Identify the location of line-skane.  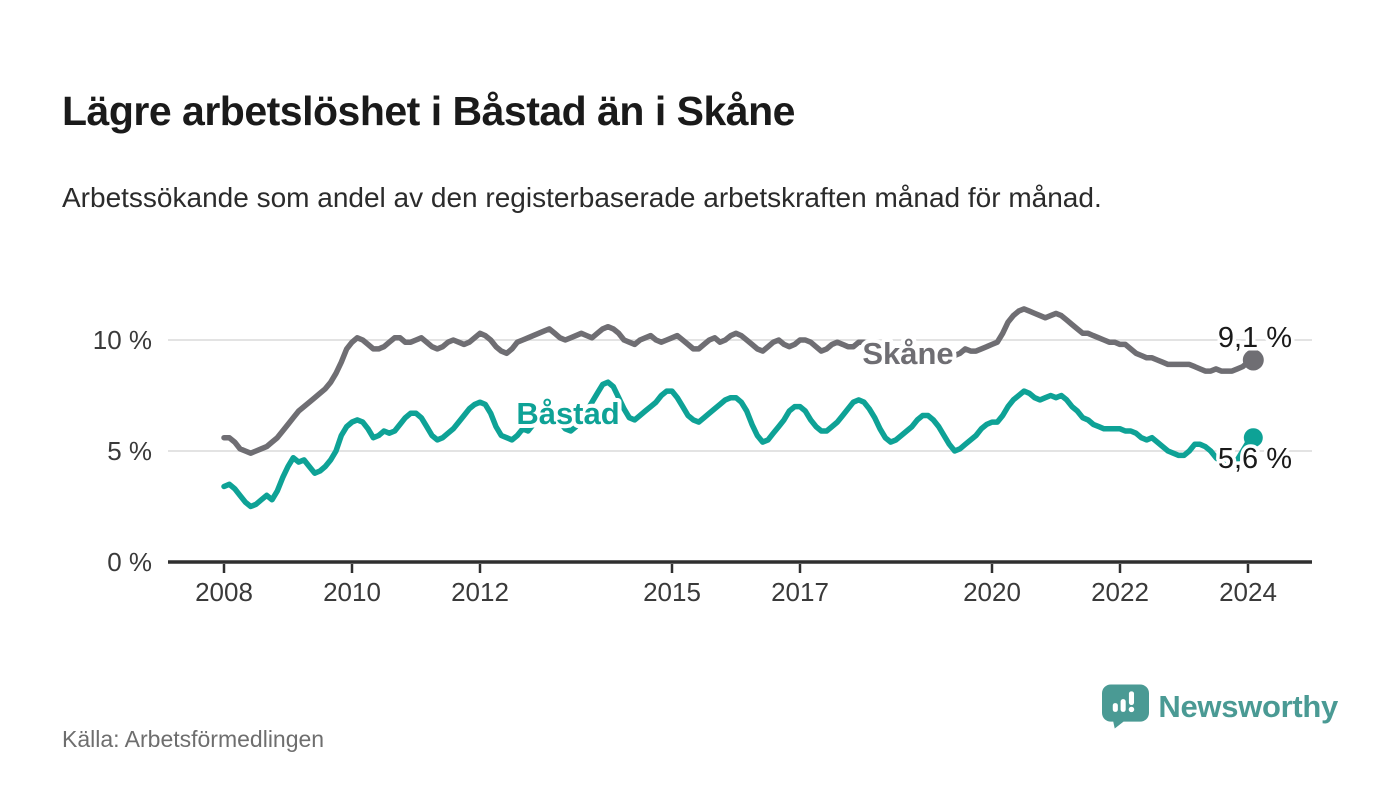
(739, 381).